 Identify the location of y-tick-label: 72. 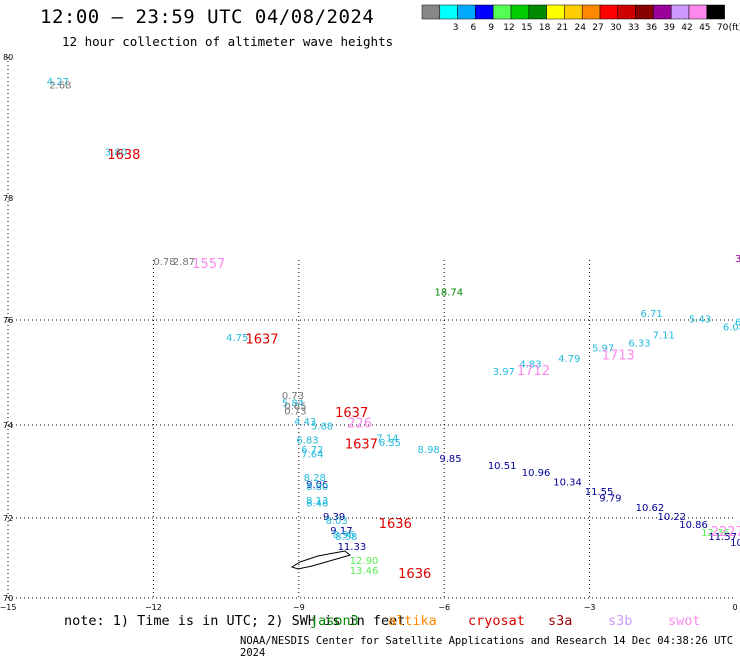
(8, 518).